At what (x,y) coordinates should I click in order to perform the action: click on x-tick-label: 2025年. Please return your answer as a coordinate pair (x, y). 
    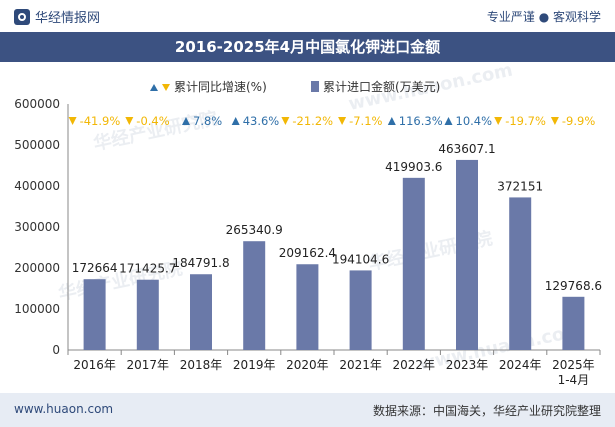
    Looking at the image, I should click on (573, 365).